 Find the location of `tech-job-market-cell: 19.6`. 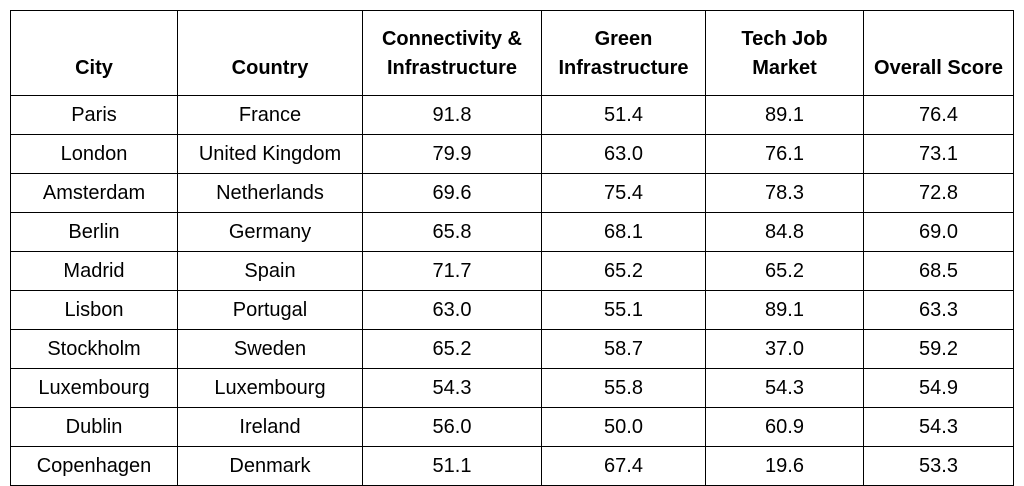

tech-job-market-cell: 19.6 is located at coordinates (784, 466).